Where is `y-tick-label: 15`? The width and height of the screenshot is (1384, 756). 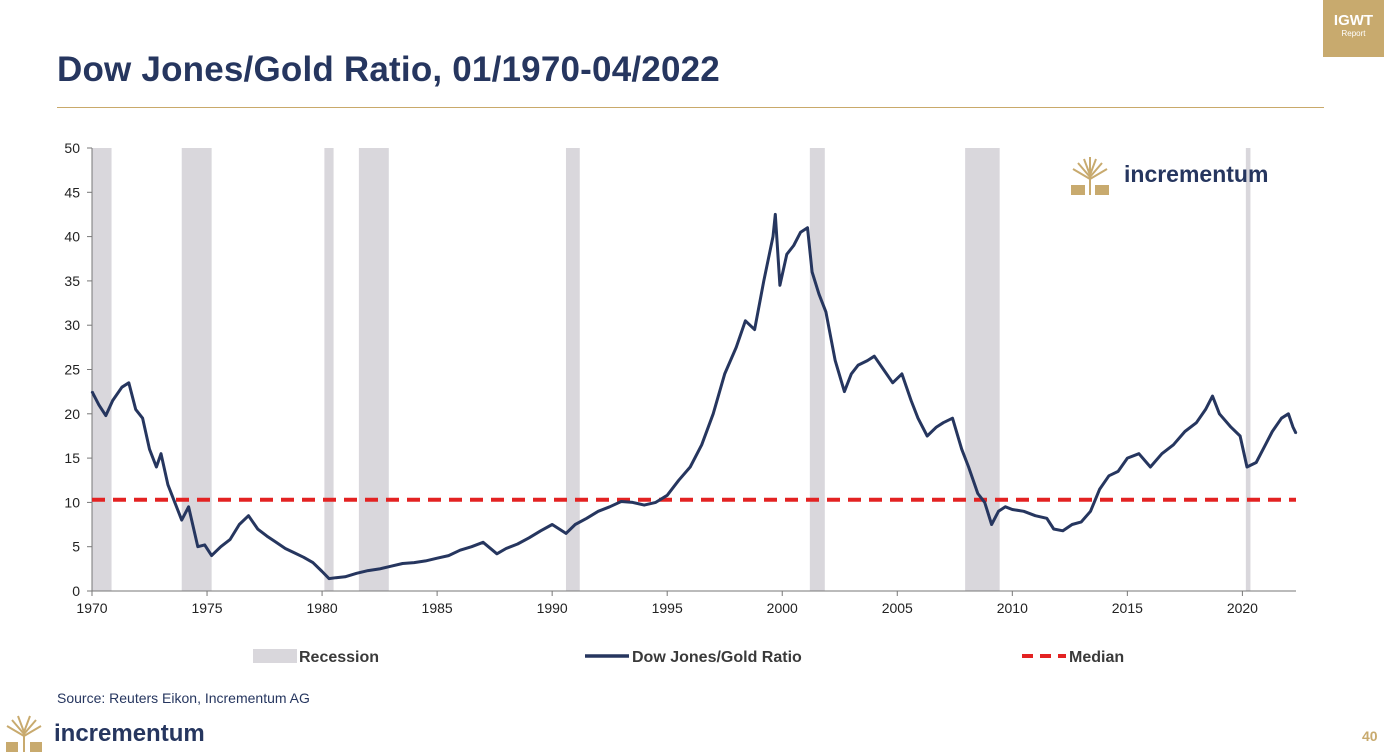 y-tick-label: 15 is located at coordinates (72, 458).